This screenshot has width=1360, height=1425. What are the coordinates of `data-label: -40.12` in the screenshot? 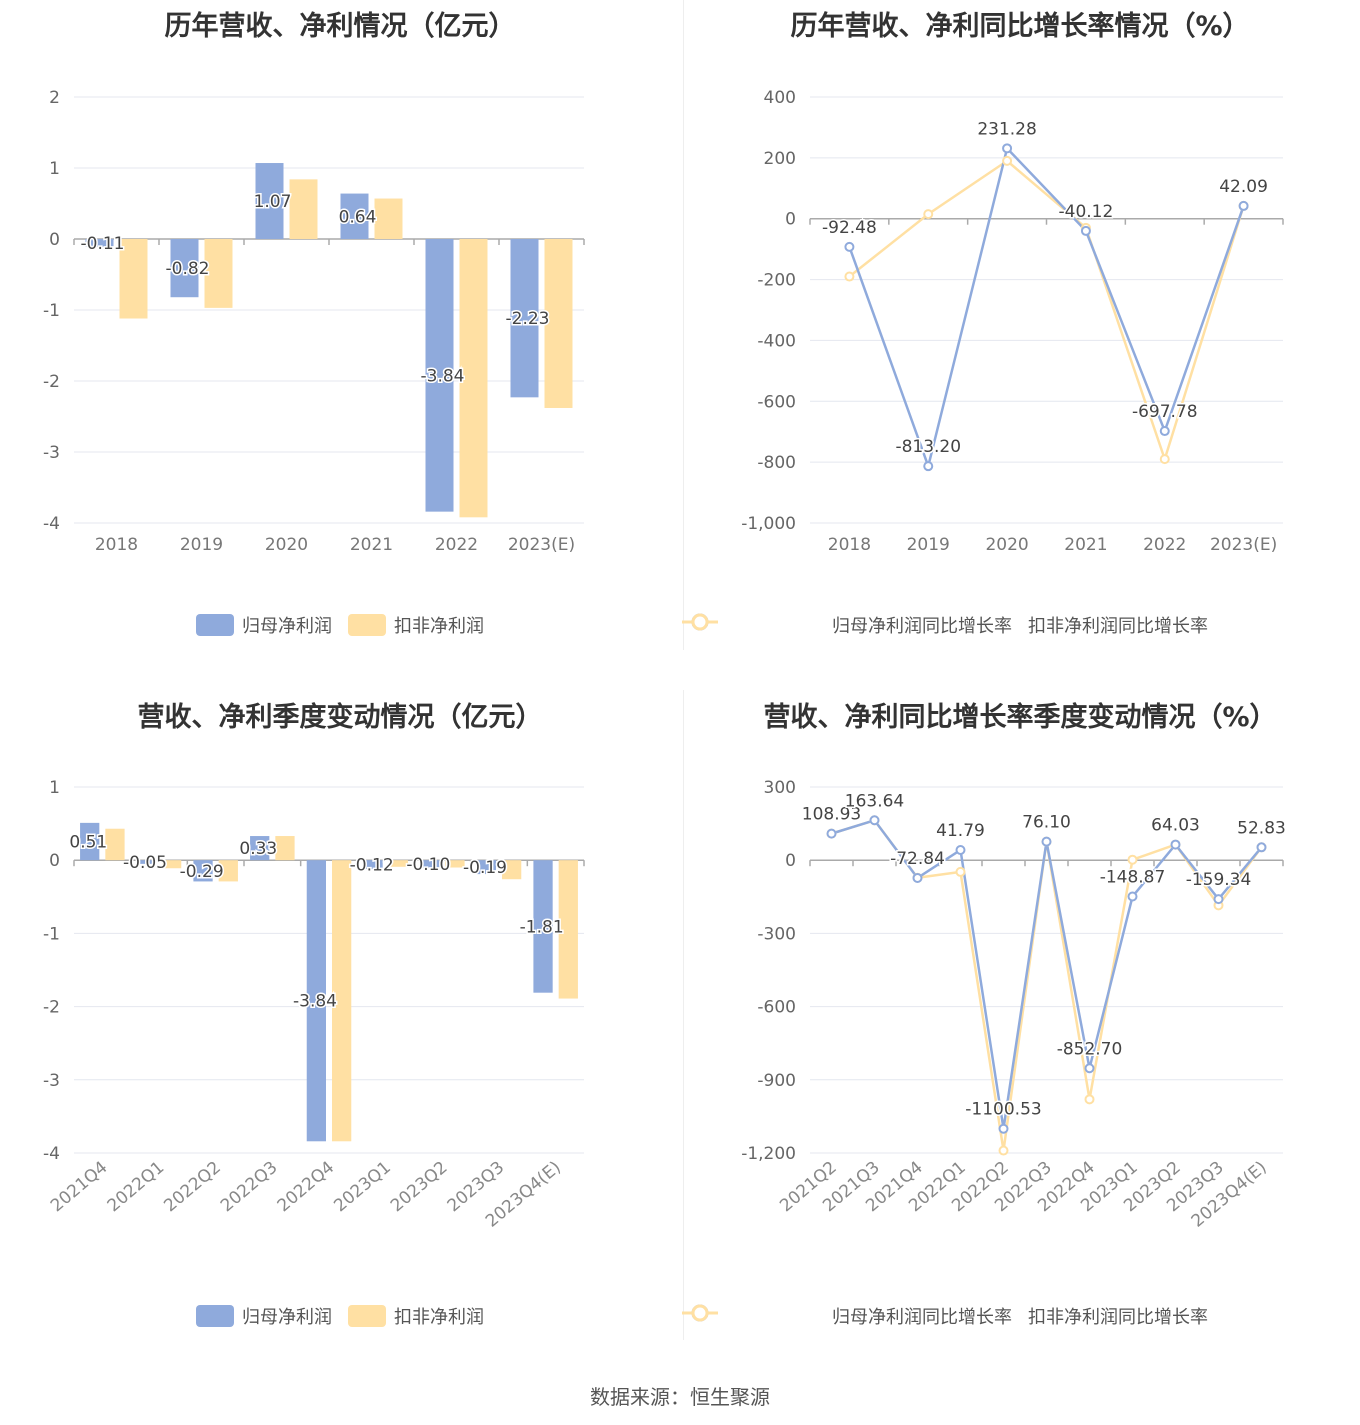 It's located at (1086, 212).